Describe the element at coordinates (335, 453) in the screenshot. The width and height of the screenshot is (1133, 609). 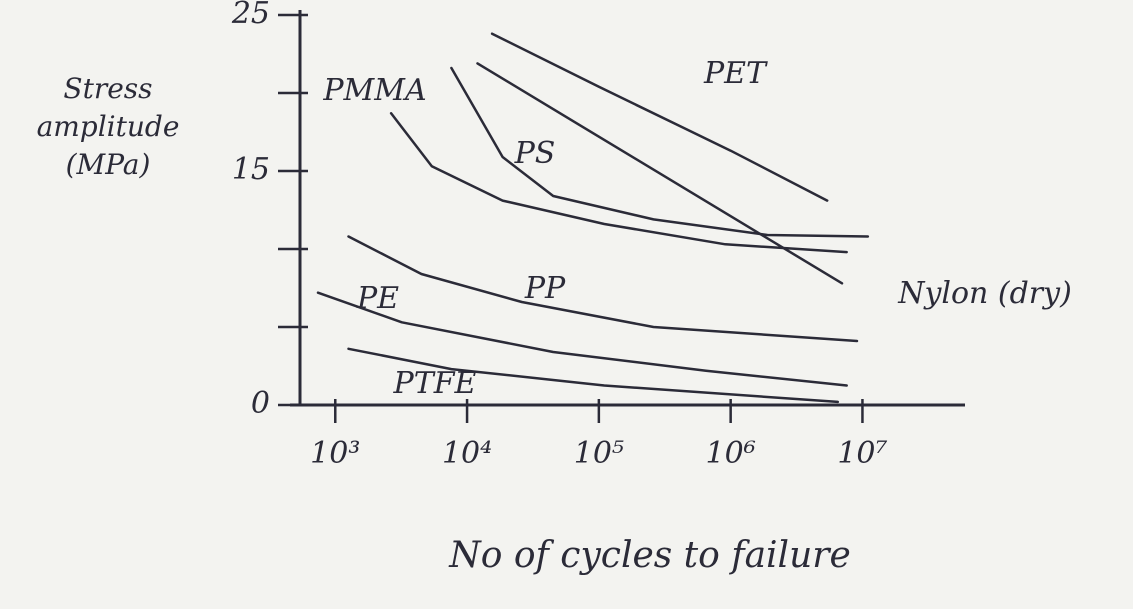
I see `x-tick-label: 10³` at that location.